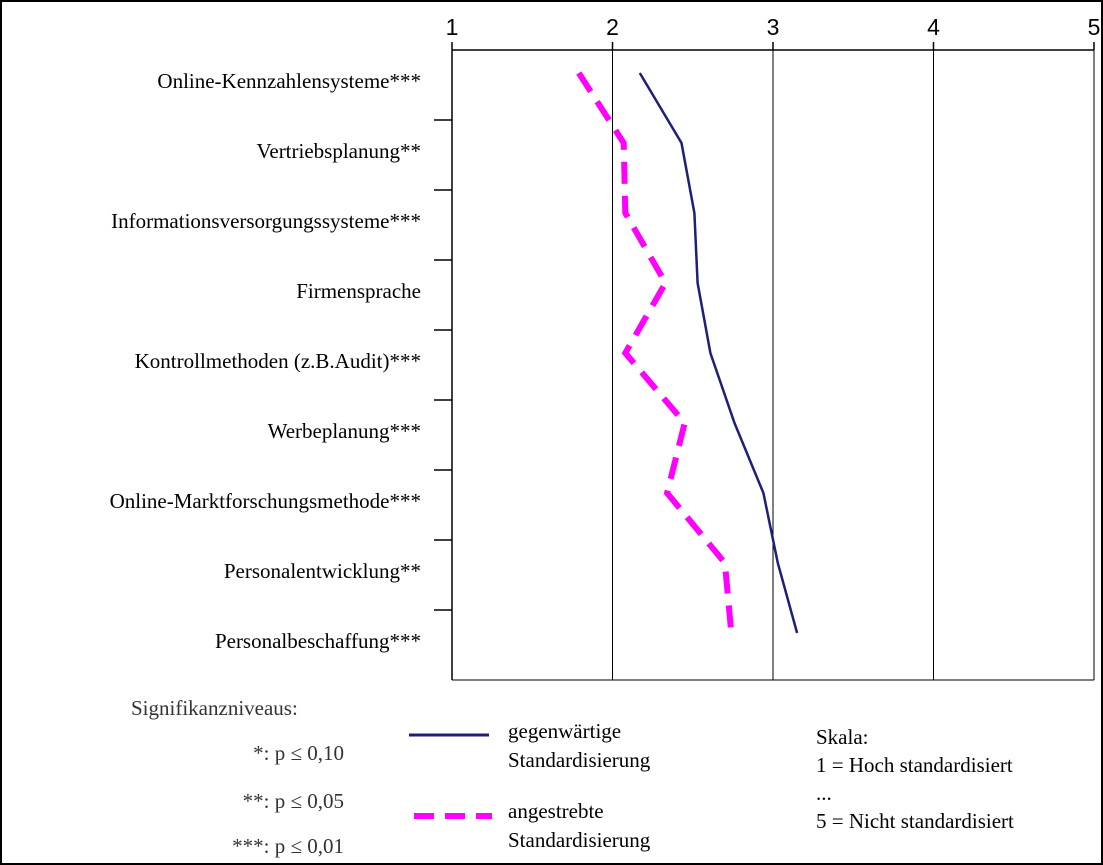  Describe the element at coordinates (278, 361) in the screenshot. I see `category-label-4: Kontrollmethoden (z.B.Audit)***` at that location.